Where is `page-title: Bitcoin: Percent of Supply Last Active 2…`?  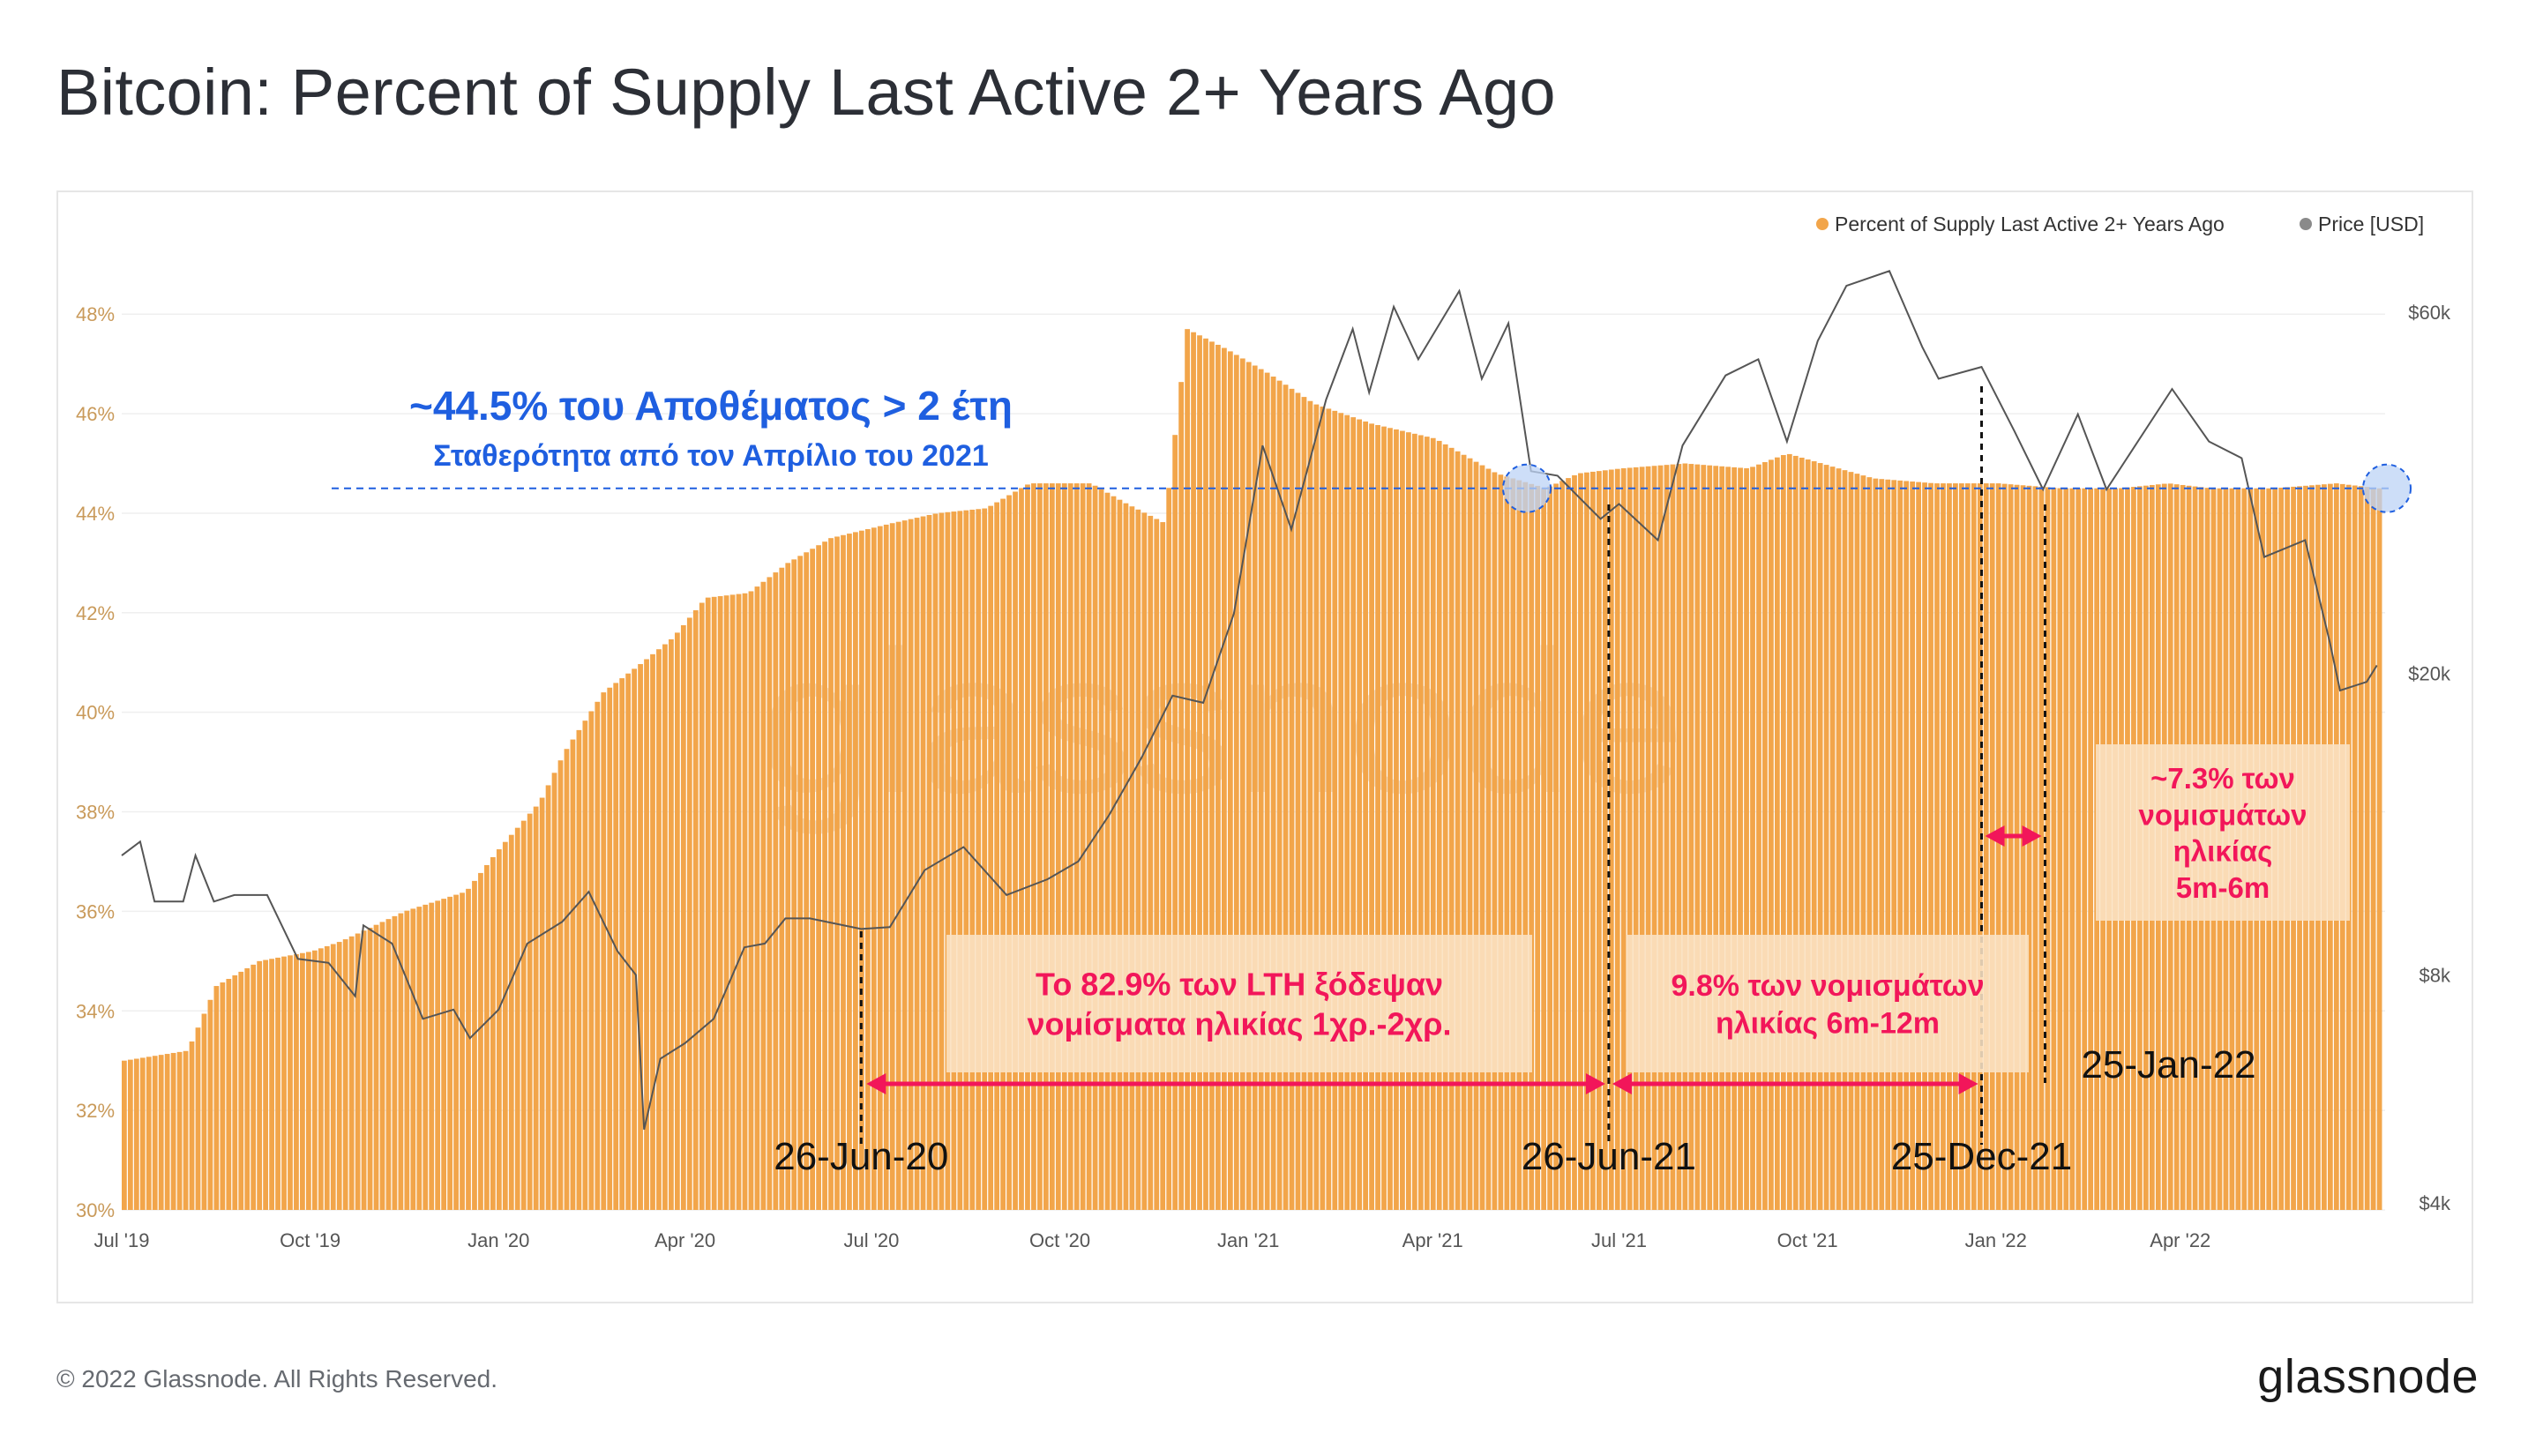 page-title: Bitcoin: Percent of Supply Last Active 2… is located at coordinates (806, 92).